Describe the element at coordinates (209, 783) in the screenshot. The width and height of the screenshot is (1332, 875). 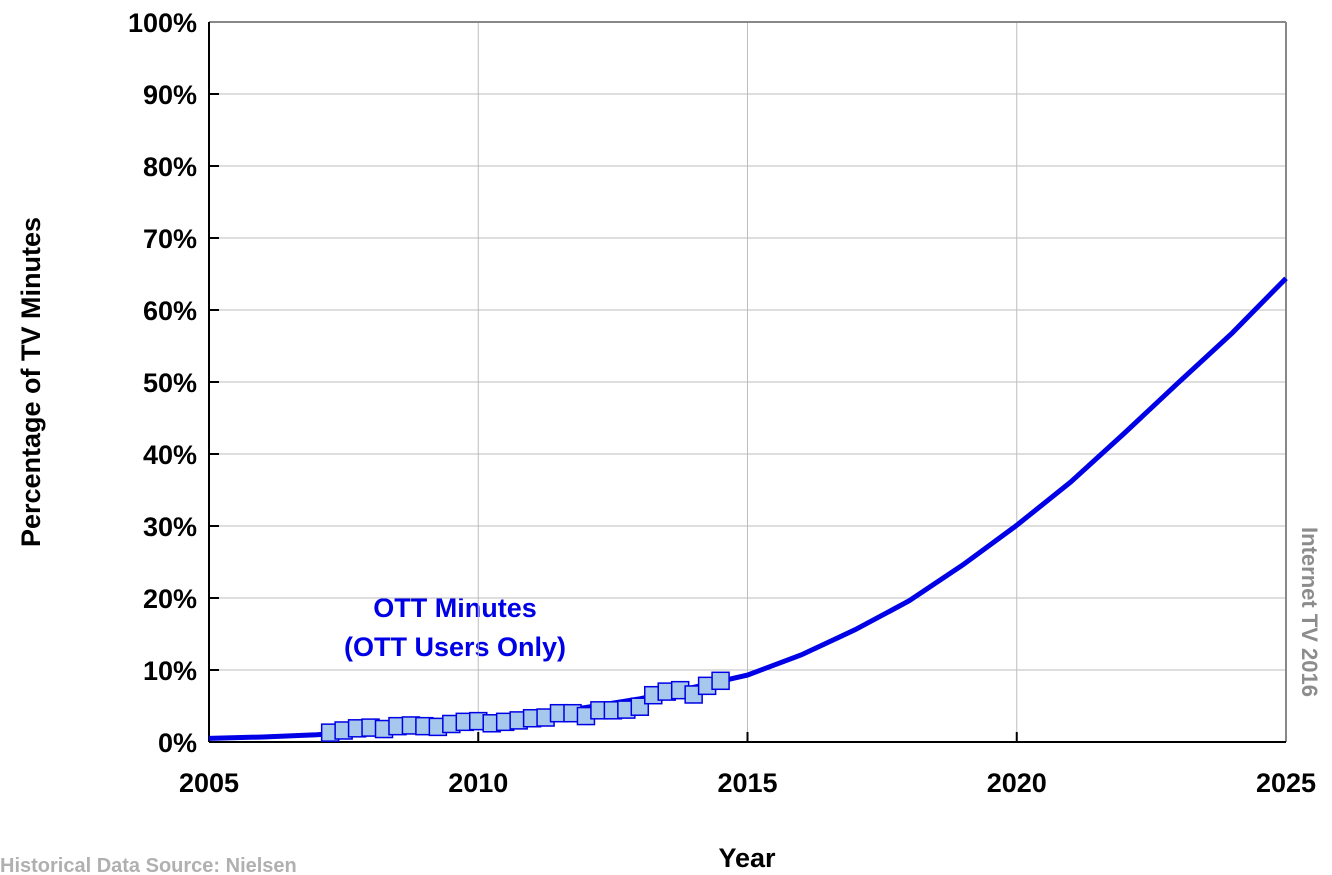
I see `x-tick-label: 2005` at that location.